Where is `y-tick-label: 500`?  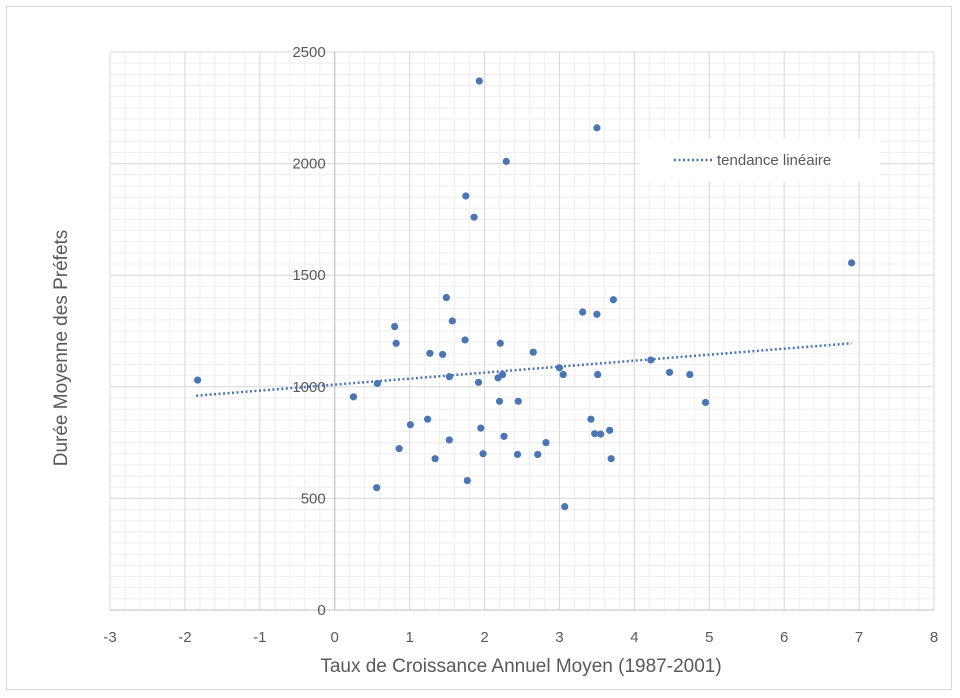 y-tick-label: 500 is located at coordinates (313, 498).